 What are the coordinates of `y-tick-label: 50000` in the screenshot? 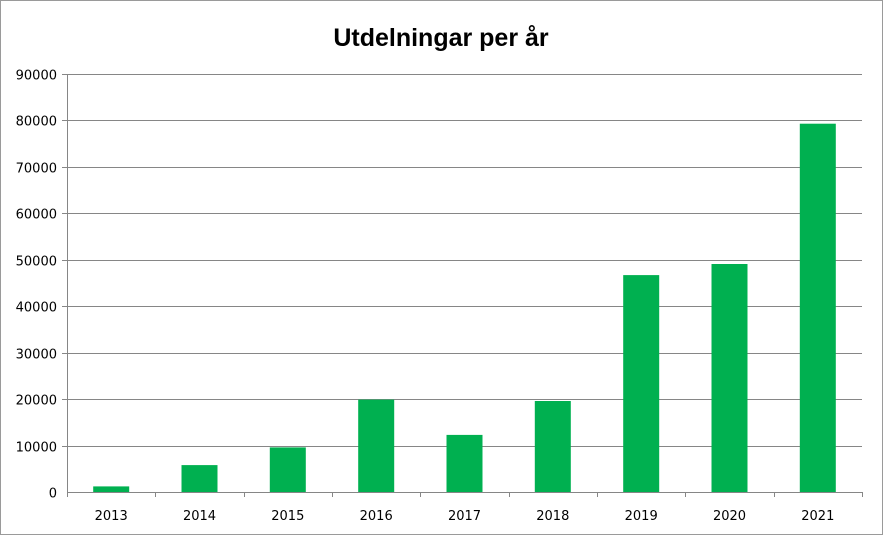 It's located at (36, 262).